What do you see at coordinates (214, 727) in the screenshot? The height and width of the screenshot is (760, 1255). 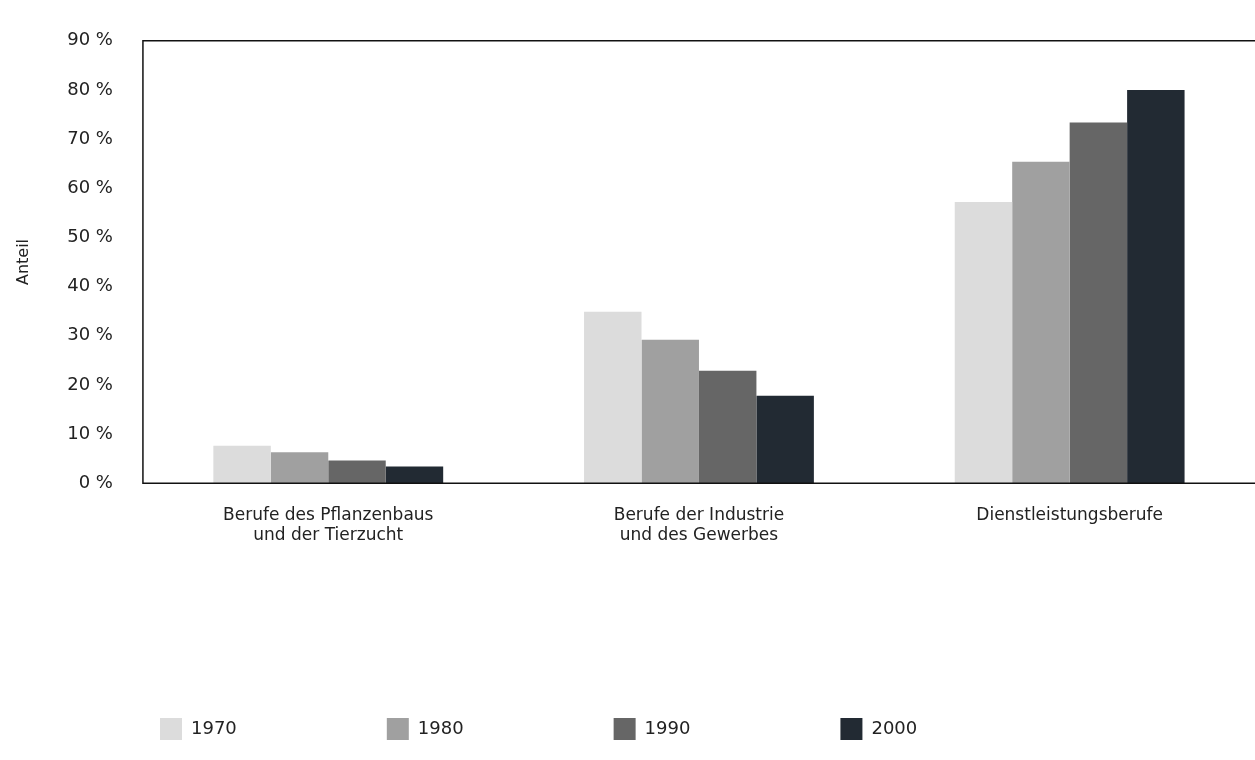 I see `legend-label: 1970` at bounding box center [214, 727].